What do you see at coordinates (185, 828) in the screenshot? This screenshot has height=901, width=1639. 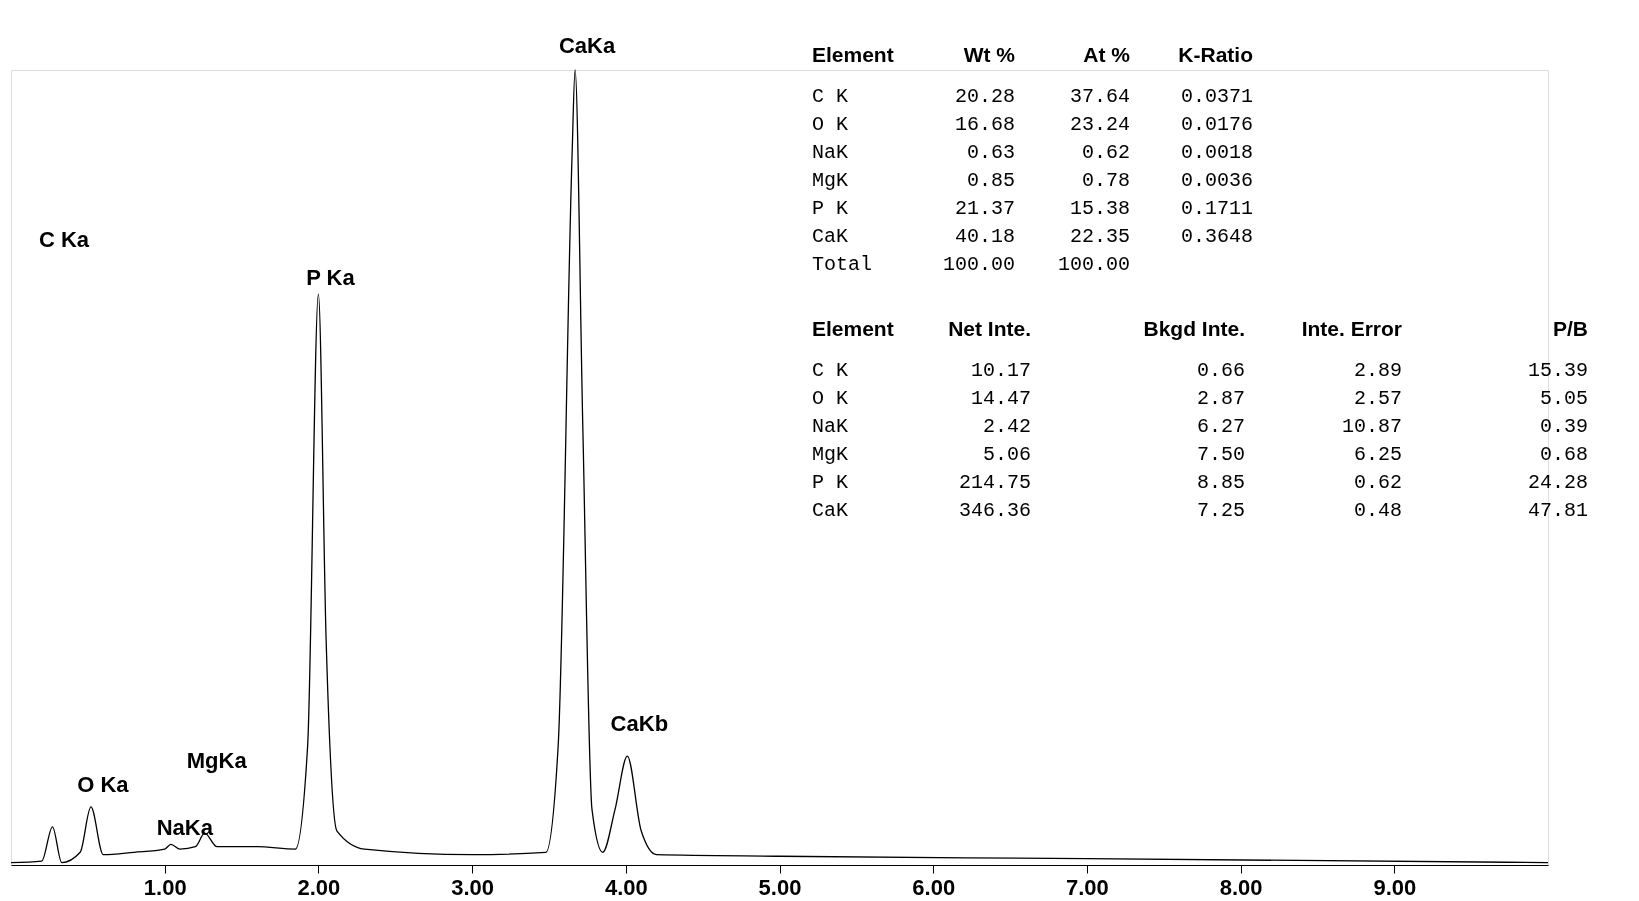 I see `annotation: NaKa` at bounding box center [185, 828].